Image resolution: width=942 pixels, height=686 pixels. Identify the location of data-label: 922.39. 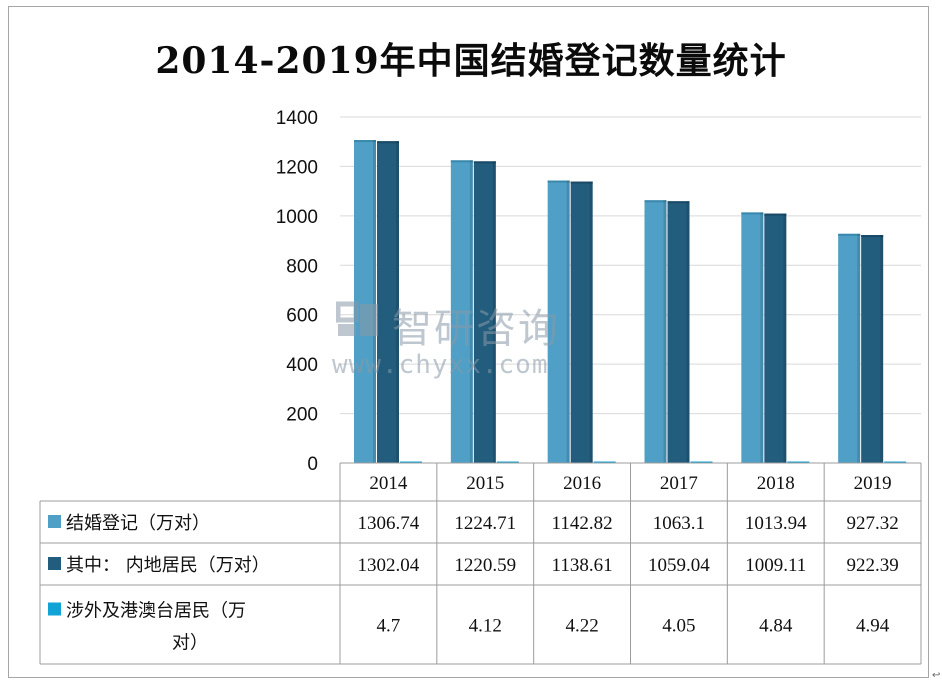
(872, 565).